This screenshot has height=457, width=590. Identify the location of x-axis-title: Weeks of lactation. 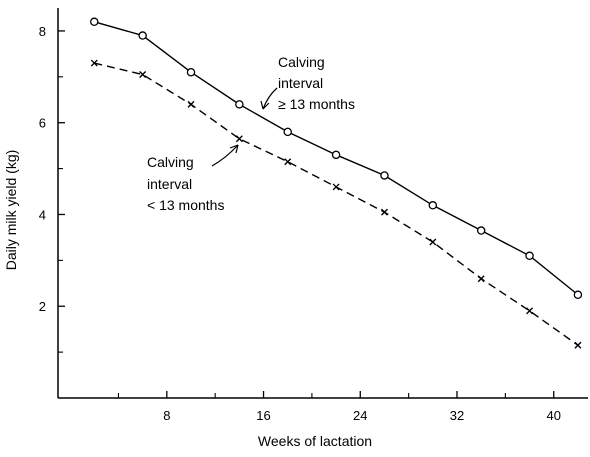
(315, 441).